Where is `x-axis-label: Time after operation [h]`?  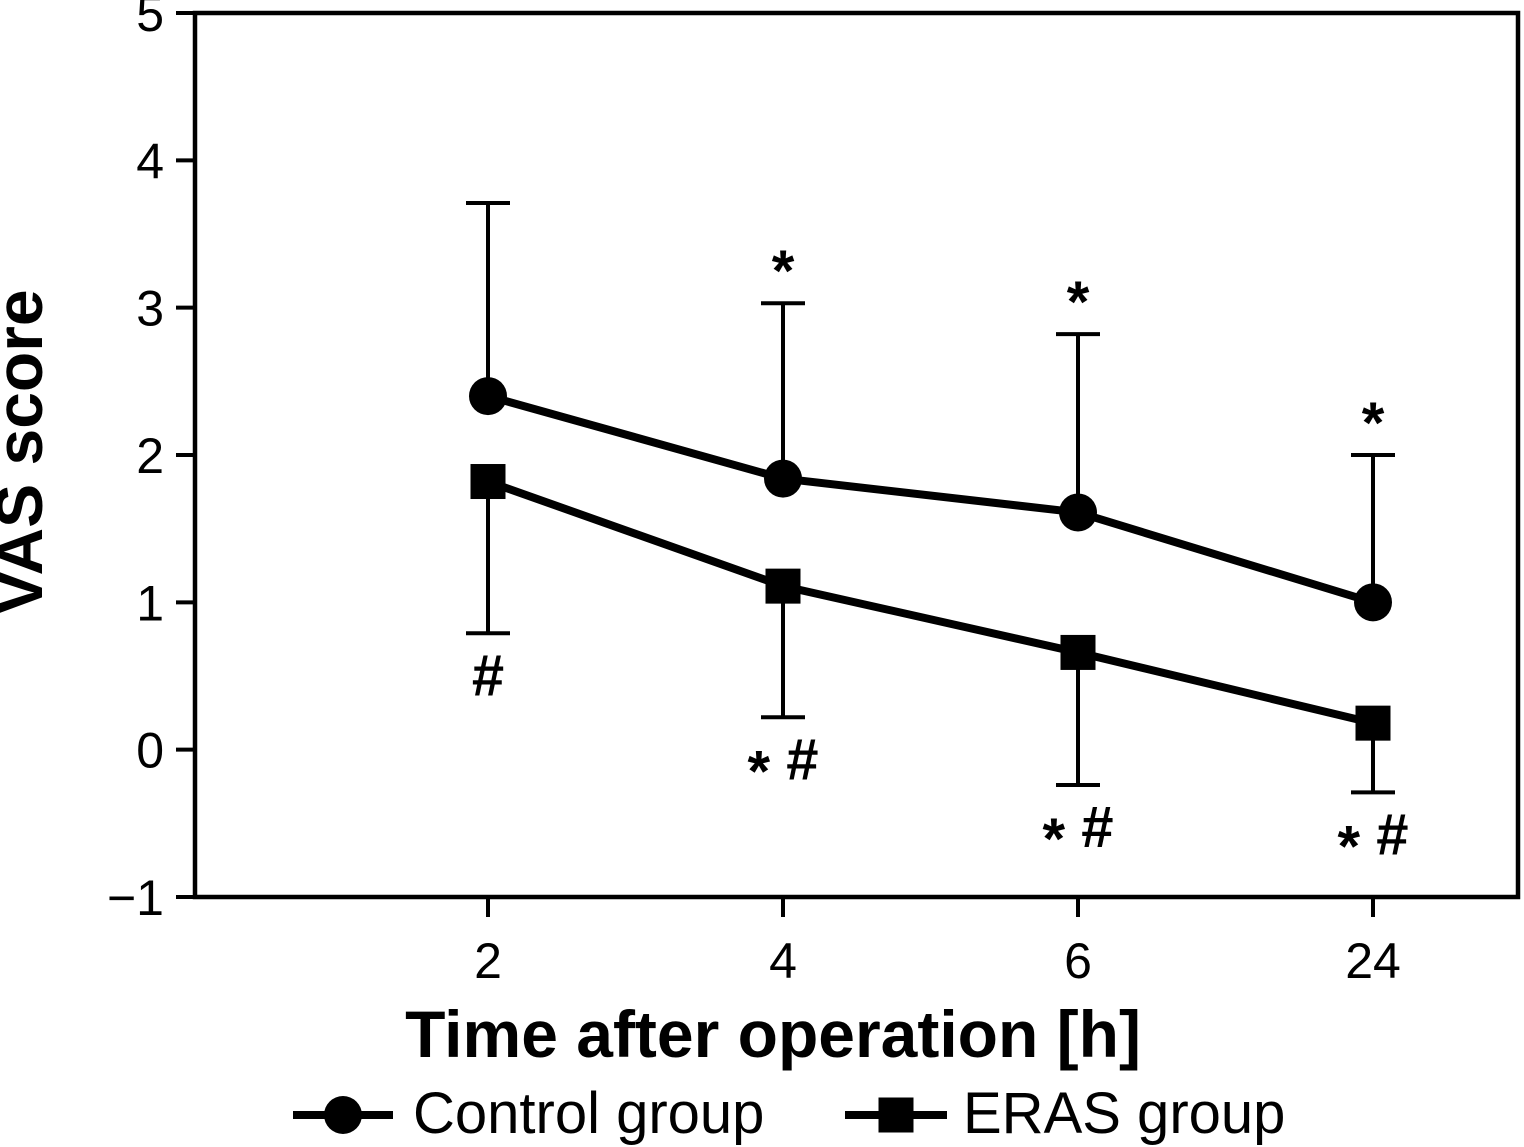 x-axis-label: Time after operation [h] is located at coordinates (773, 1034).